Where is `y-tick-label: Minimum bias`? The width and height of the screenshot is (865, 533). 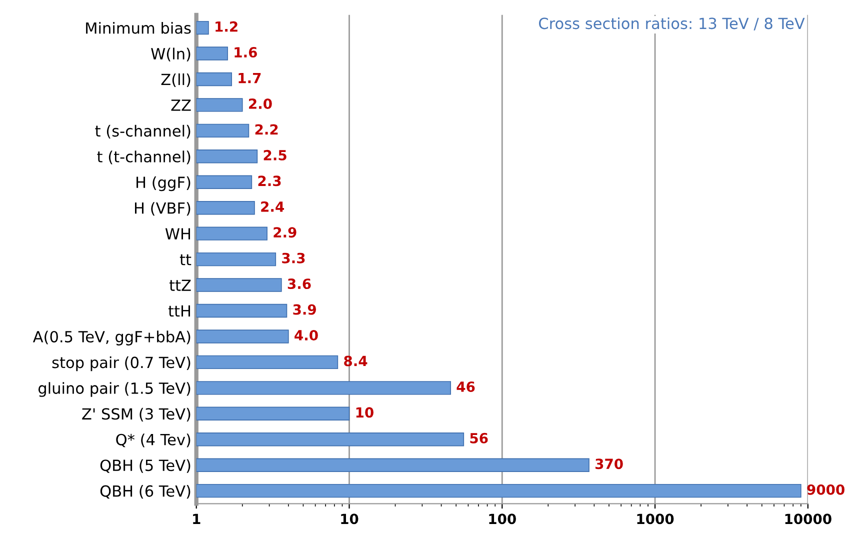
y-tick-label: Minimum bias is located at coordinates (138, 28).